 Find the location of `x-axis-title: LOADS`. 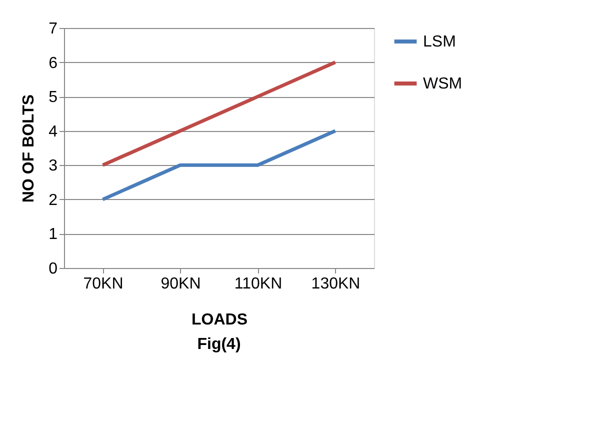

x-axis-title: LOADS is located at coordinates (220, 320).